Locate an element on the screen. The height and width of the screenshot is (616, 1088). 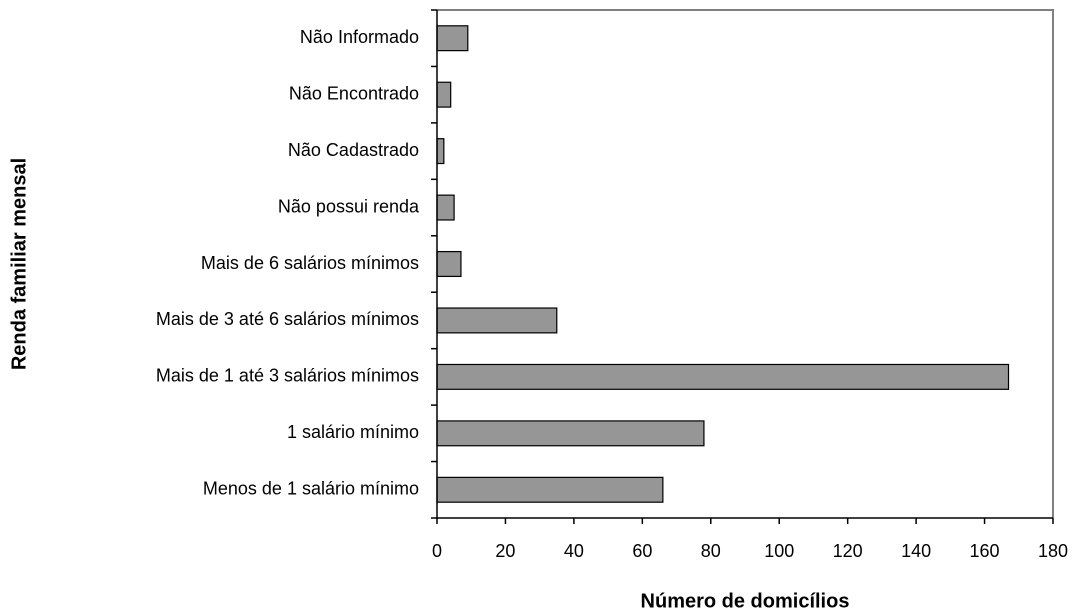
x-tick-label: 140 is located at coordinates (916, 551).